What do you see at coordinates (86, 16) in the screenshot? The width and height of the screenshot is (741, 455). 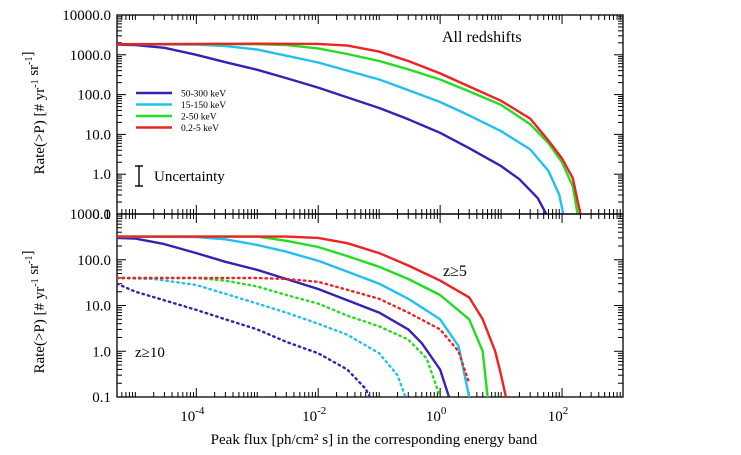 I see `top-y-tick-label: 10000.0` at bounding box center [86, 16].